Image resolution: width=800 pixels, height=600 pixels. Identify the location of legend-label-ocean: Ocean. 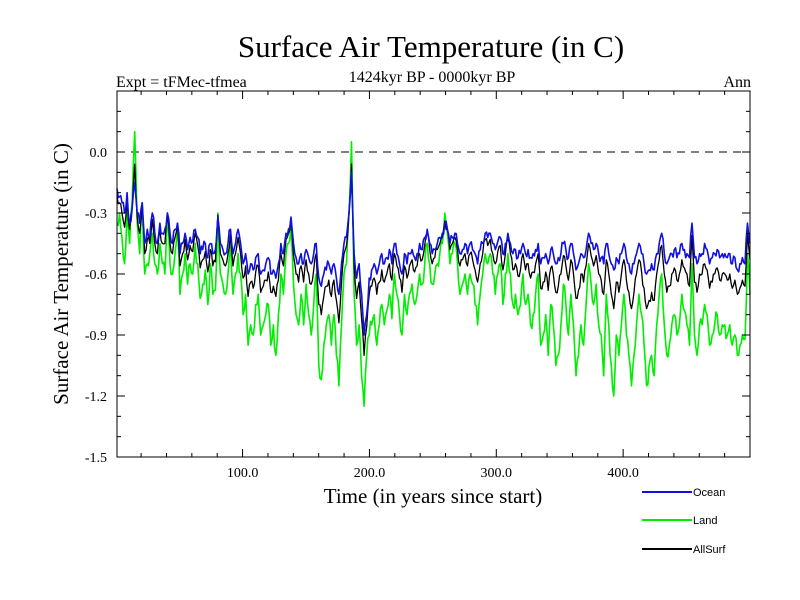
(709, 493).